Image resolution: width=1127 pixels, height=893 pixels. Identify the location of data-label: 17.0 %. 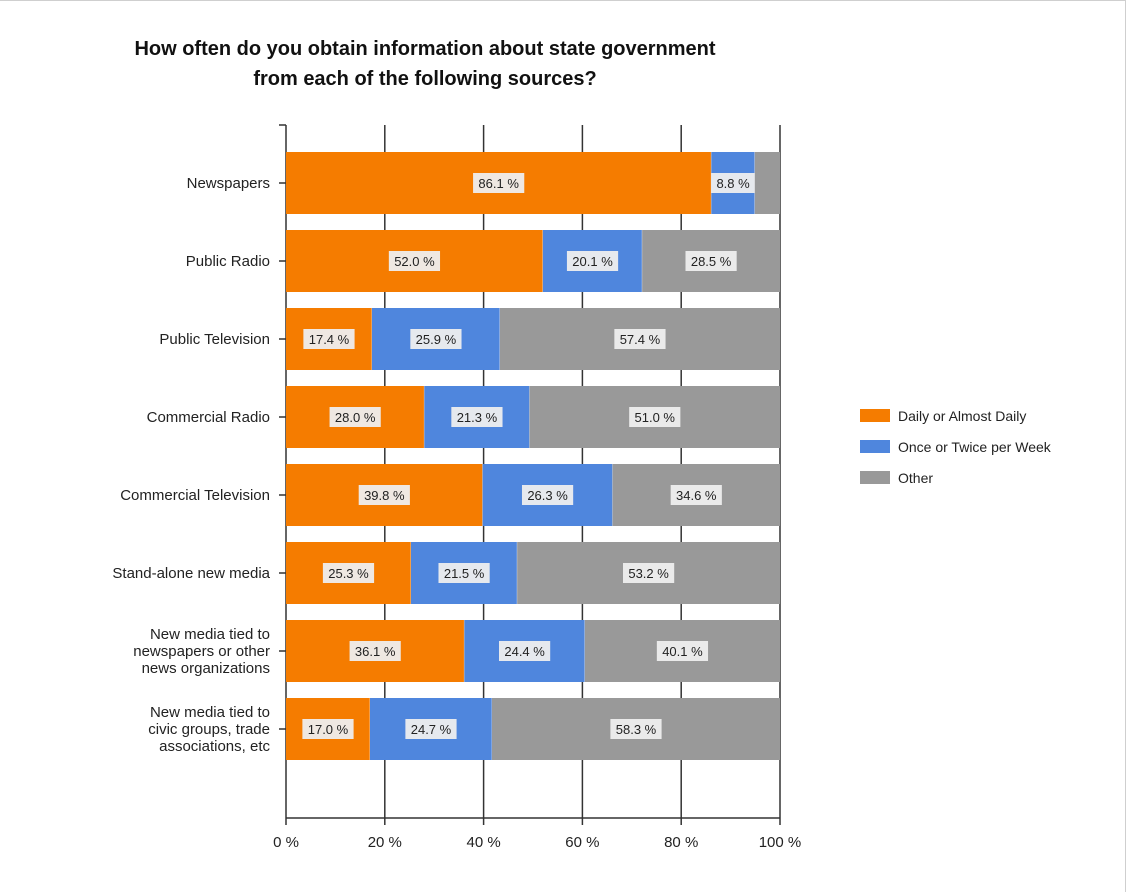
(328, 729).